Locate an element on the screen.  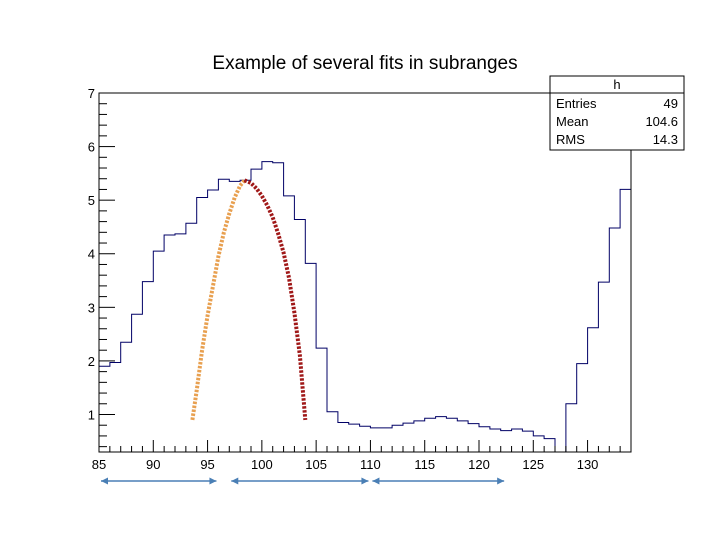
y-tick-label: 6 is located at coordinates (91, 147).